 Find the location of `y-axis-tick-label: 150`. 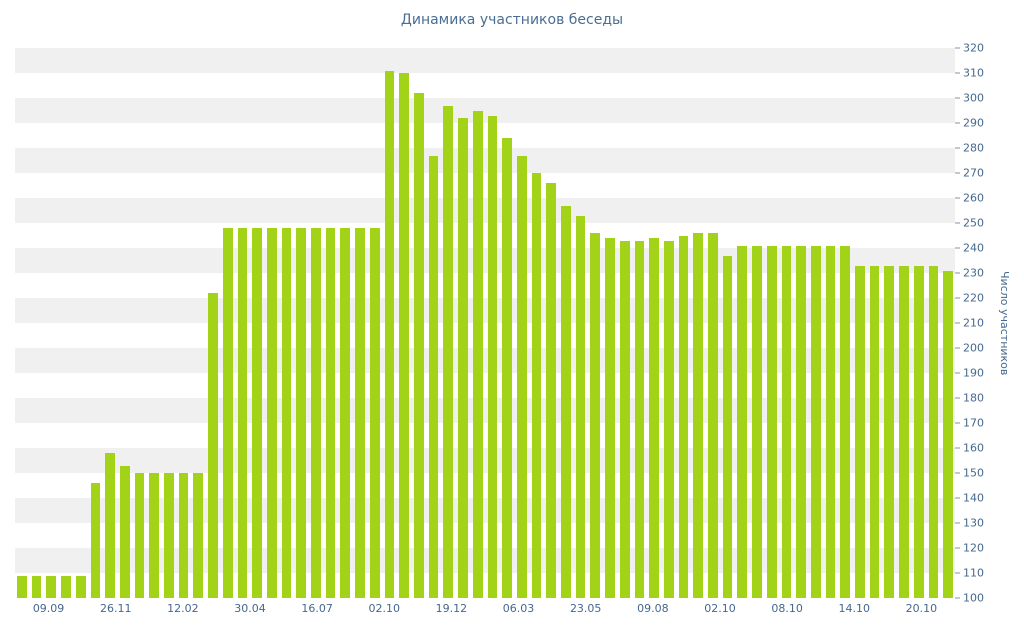

y-axis-tick-label: 150 is located at coordinates (969, 473).